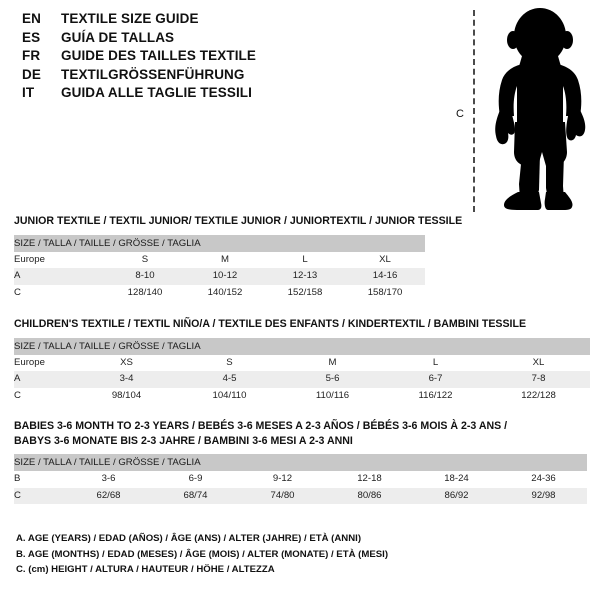 This screenshot has width=600, height=600. Describe the element at coordinates (282, 479) in the screenshot. I see `table-cell: 9-12` at that location.